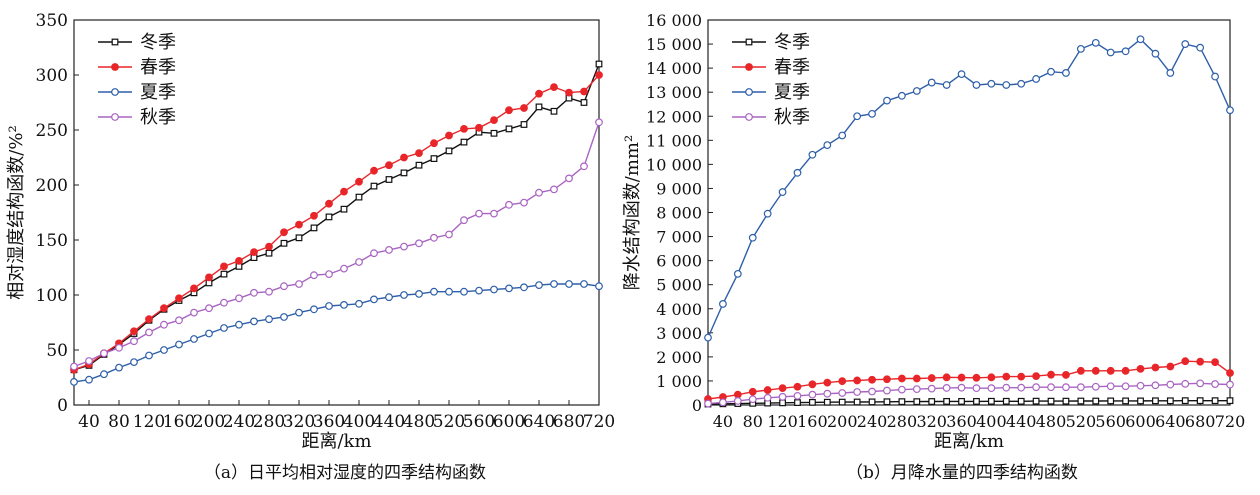  I want to click on y-tick-label: 5 000, so click(679, 285).